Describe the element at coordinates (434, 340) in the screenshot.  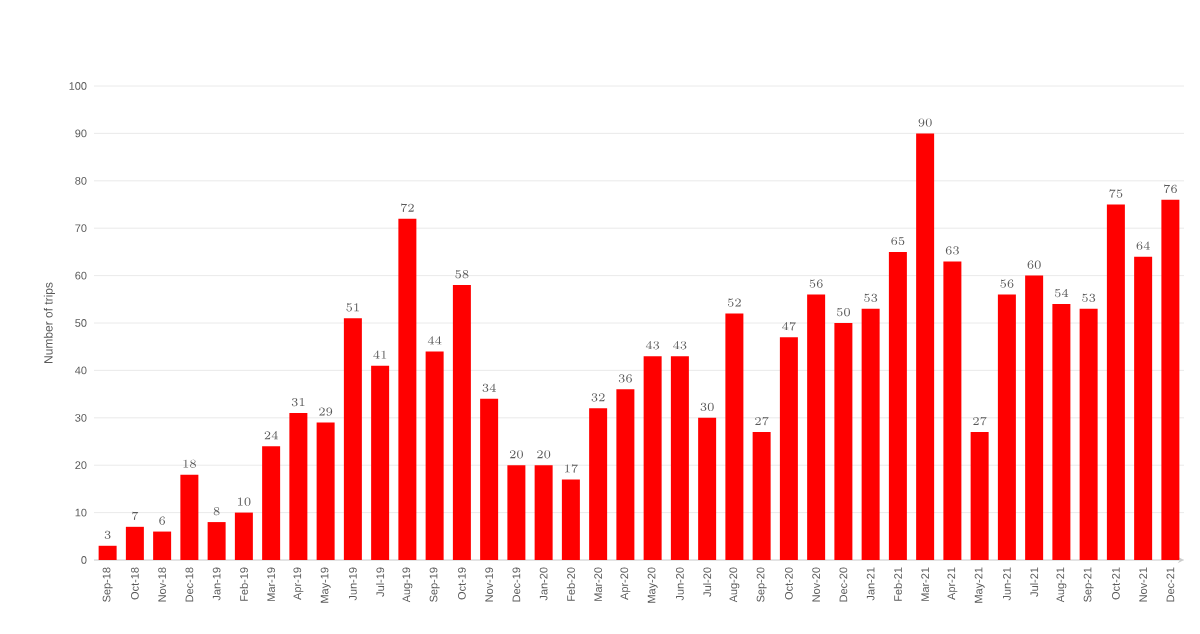
I see `data-label: 44` at that location.